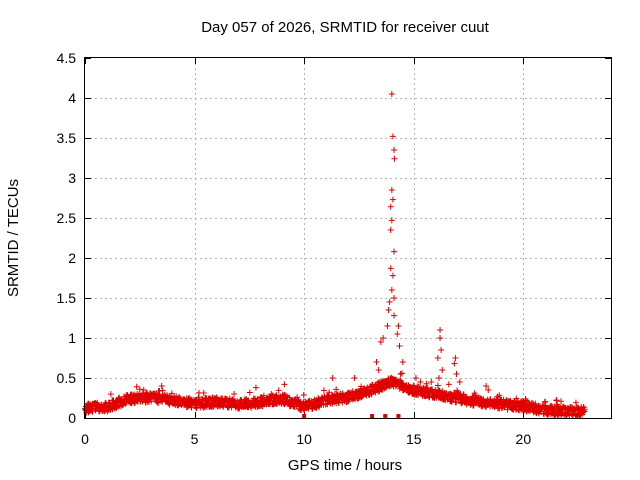 This screenshot has width=640, height=480. What do you see at coordinates (67, 378) in the screenshot?
I see `y-tick-label: 0.5` at bounding box center [67, 378].